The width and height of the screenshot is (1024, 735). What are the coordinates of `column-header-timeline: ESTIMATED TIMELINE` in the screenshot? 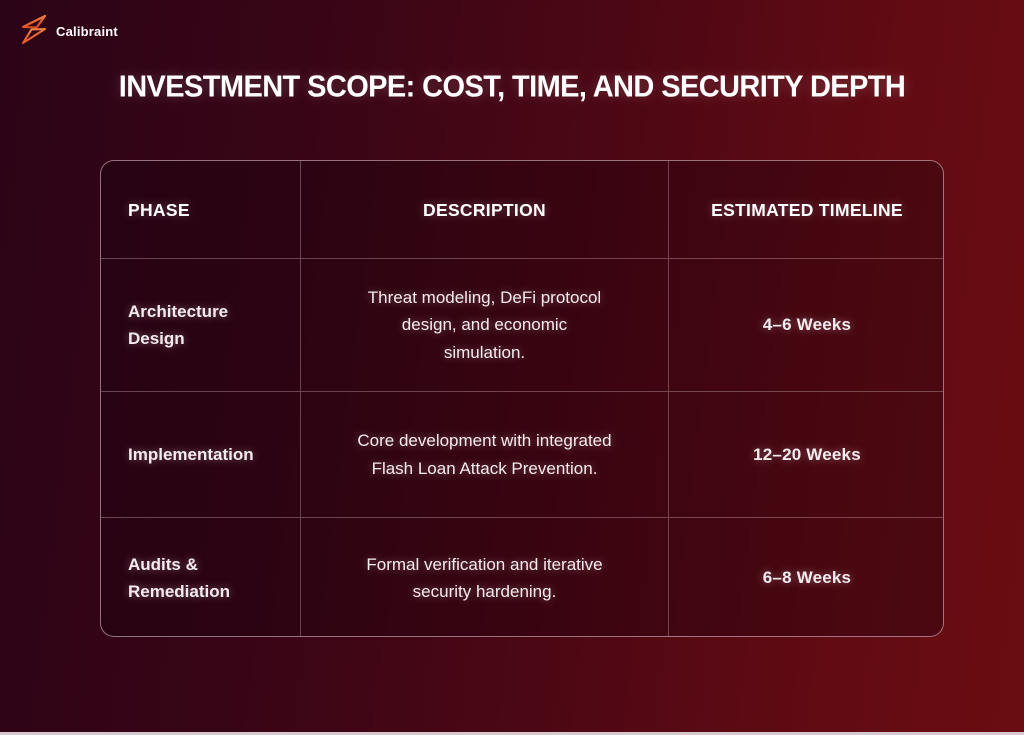 It's located at (806, 210).